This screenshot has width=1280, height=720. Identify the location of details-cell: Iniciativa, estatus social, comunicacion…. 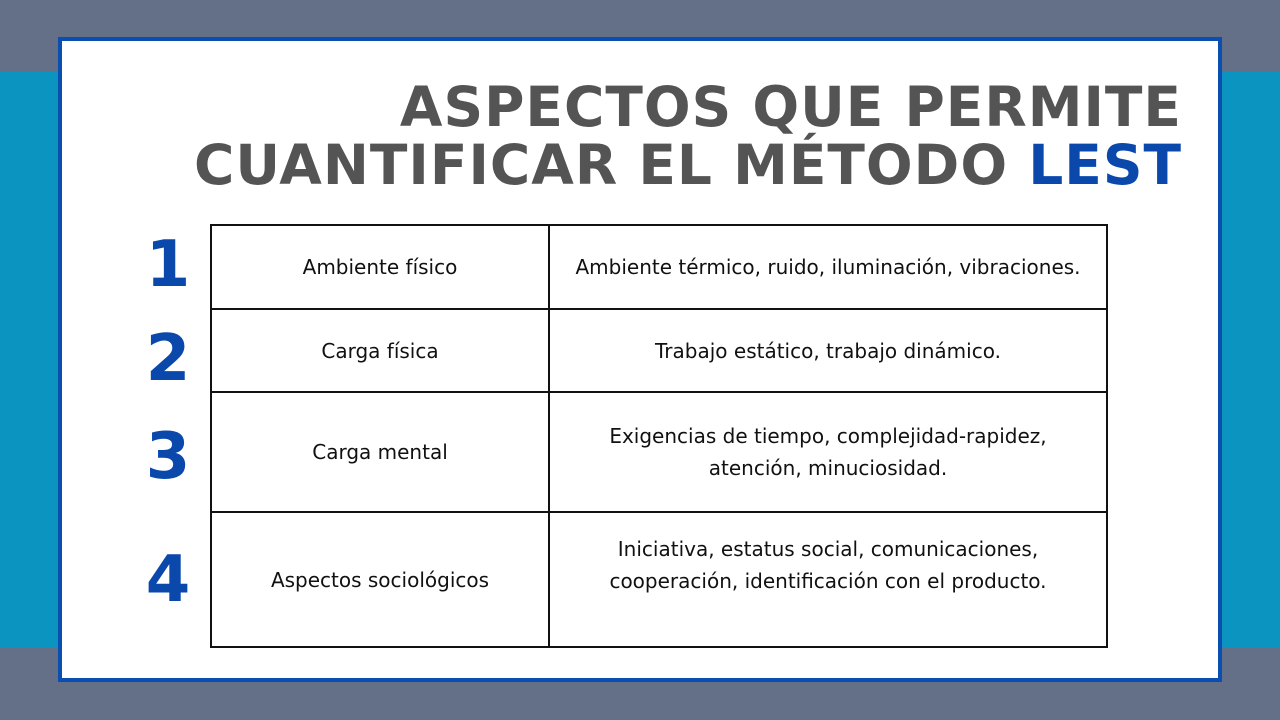
(828, 579).